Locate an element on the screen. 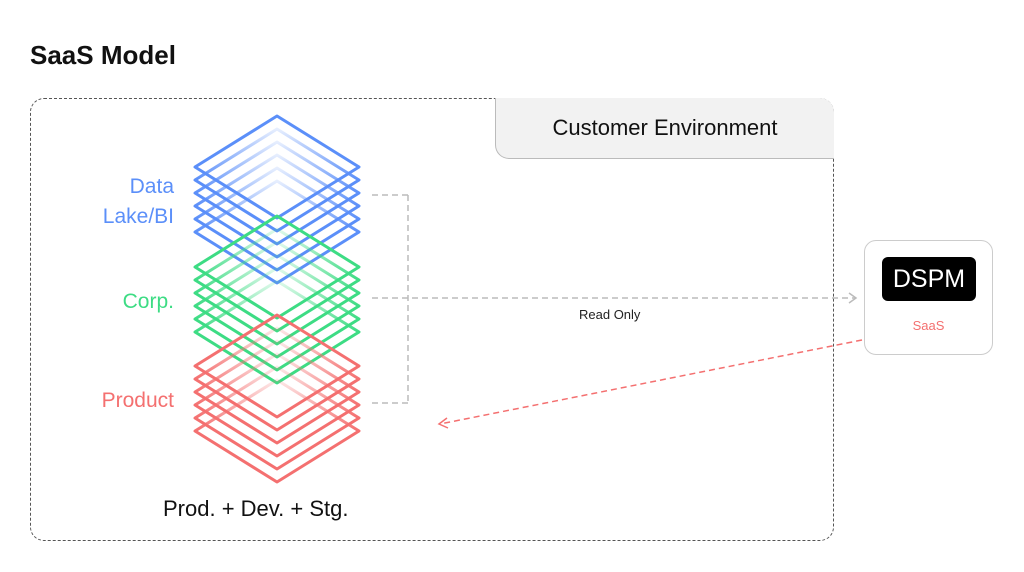  layer-stacks is located at coordinates (277, 299).